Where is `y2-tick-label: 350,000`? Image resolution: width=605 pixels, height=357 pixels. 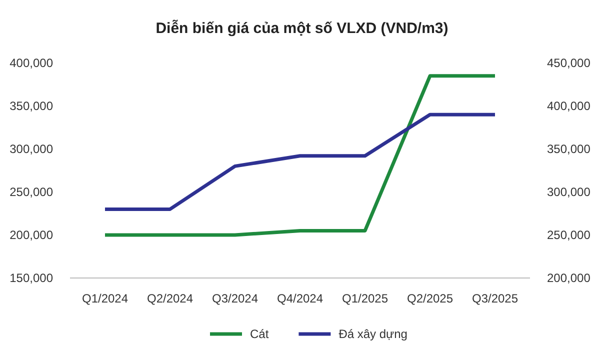 y2-tick-label: 350,000 is located at coordinates (569, 149).